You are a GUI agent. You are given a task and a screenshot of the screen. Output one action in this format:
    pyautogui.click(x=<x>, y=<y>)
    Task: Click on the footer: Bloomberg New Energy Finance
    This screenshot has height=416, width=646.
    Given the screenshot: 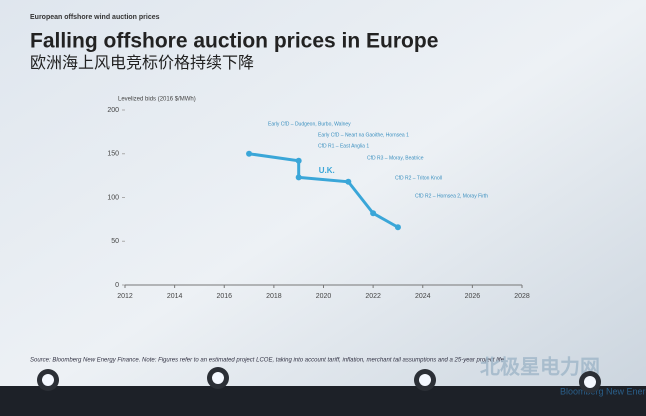 What is the action you would take?
    pyautogui.click(x=603, y=391)
    